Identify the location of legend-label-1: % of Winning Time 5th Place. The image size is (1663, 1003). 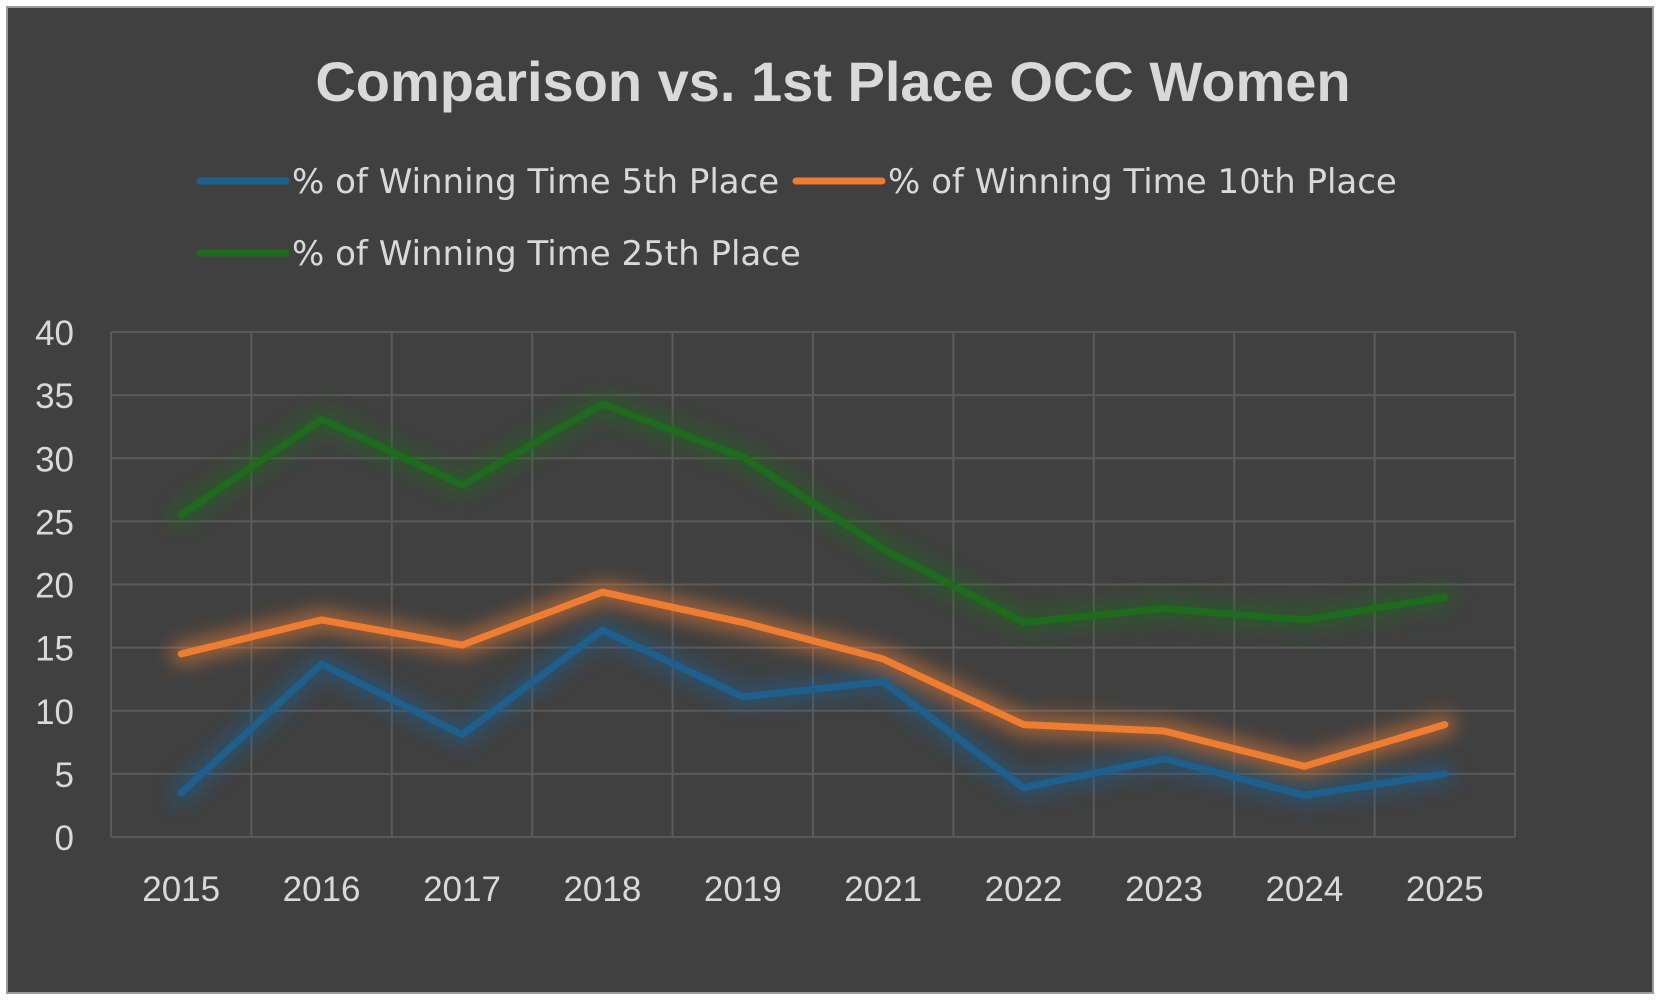
(535, 182).